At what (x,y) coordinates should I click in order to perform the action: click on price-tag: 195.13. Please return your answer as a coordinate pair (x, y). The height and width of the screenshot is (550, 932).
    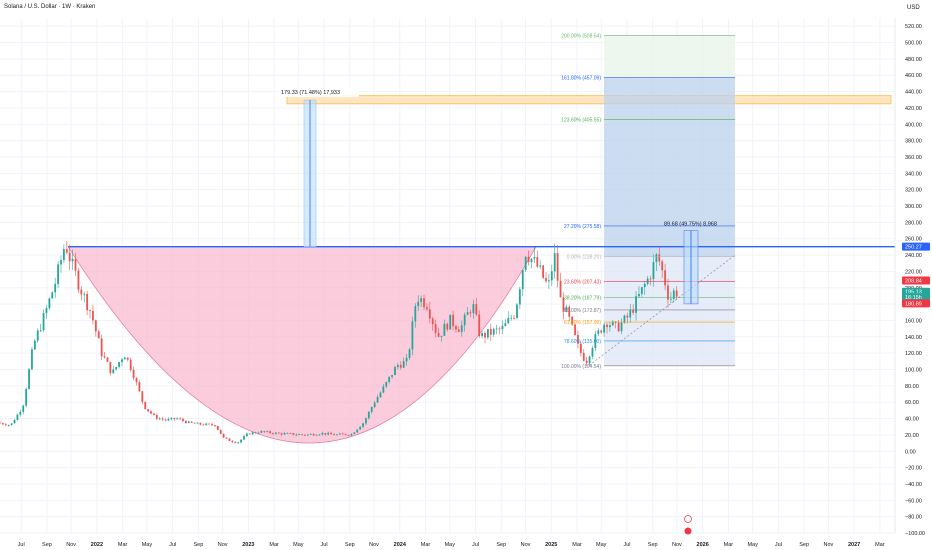
    Looking at the image, I should click on (913, 293).